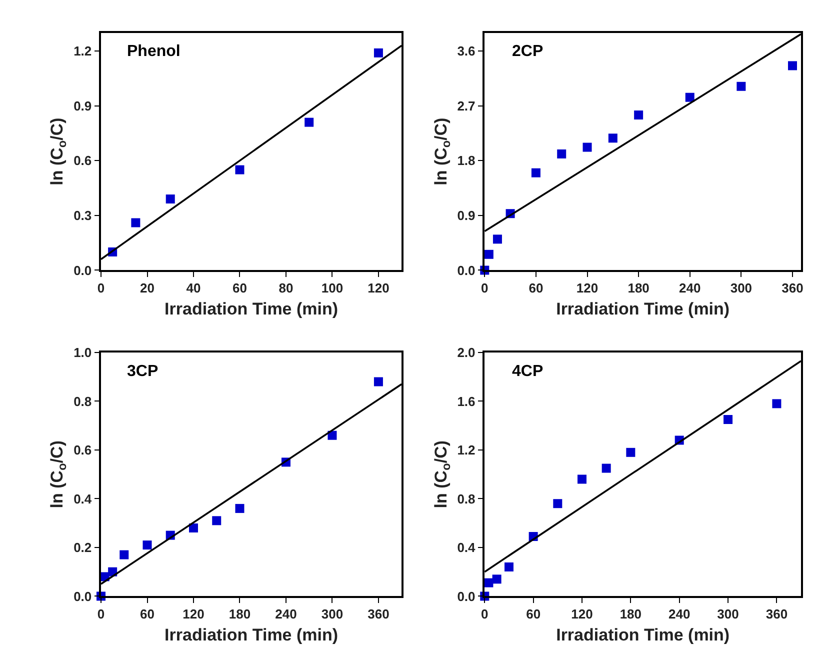 The height and width of the screenshot is (668, 817). Describe the element at coordinates (528, 371) in the screenshot. I see `annotation: 4CP` at that location.